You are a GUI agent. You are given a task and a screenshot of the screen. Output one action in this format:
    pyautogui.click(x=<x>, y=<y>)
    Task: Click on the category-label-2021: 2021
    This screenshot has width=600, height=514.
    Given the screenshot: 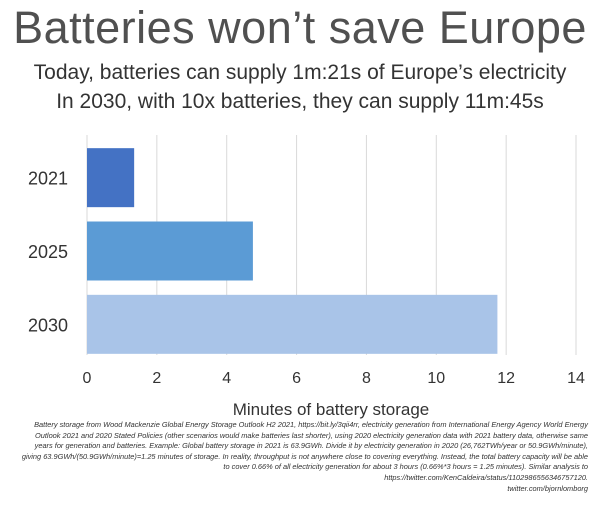 What is the action you would take?
    pyautogui.click(x=48, y=179)
    